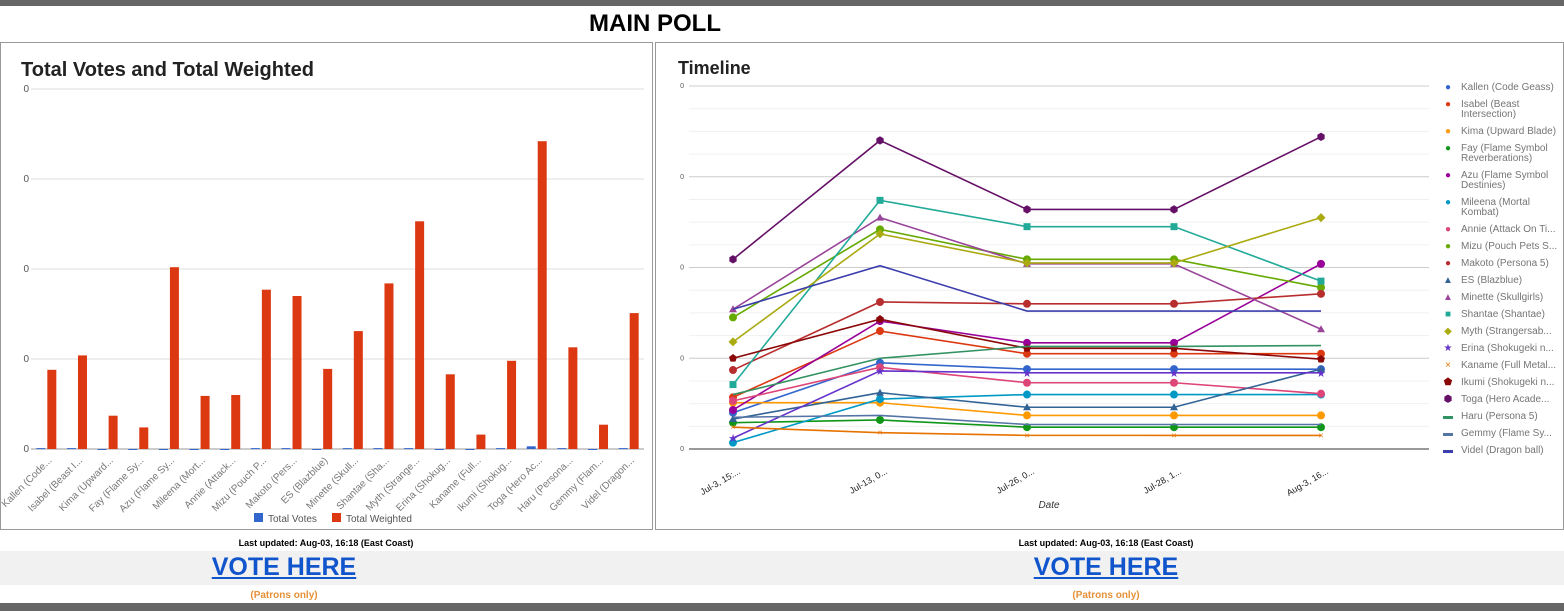 Image resolution: width=1564 pixels, height=611 pixels. I want to click on legend-item: ● Kima (Upward Blade), so click(1501, 132).